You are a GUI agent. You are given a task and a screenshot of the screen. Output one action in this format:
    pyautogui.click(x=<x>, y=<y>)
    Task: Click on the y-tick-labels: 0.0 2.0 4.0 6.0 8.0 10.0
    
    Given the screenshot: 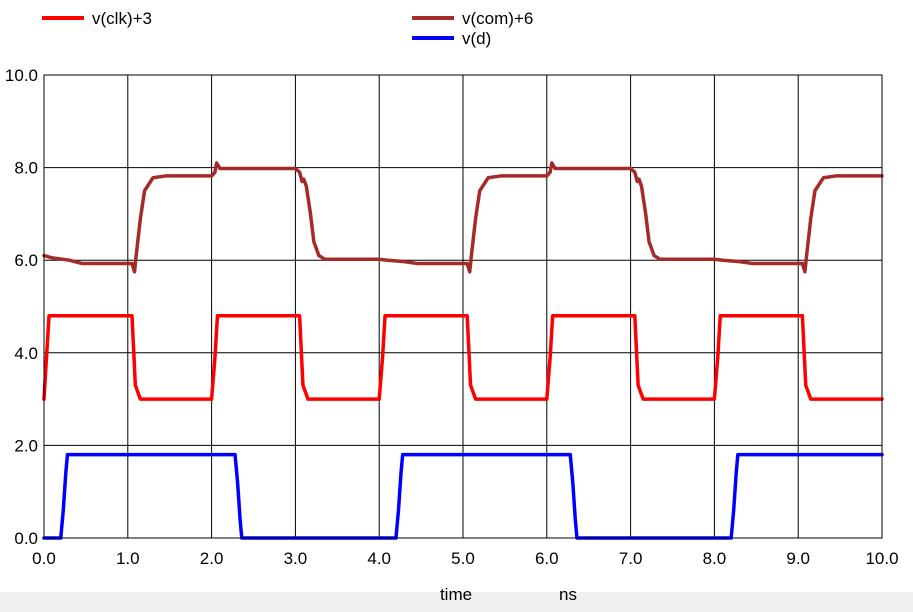 What is the action you would take?
    pyautogui.click(x=21, y=307)
    